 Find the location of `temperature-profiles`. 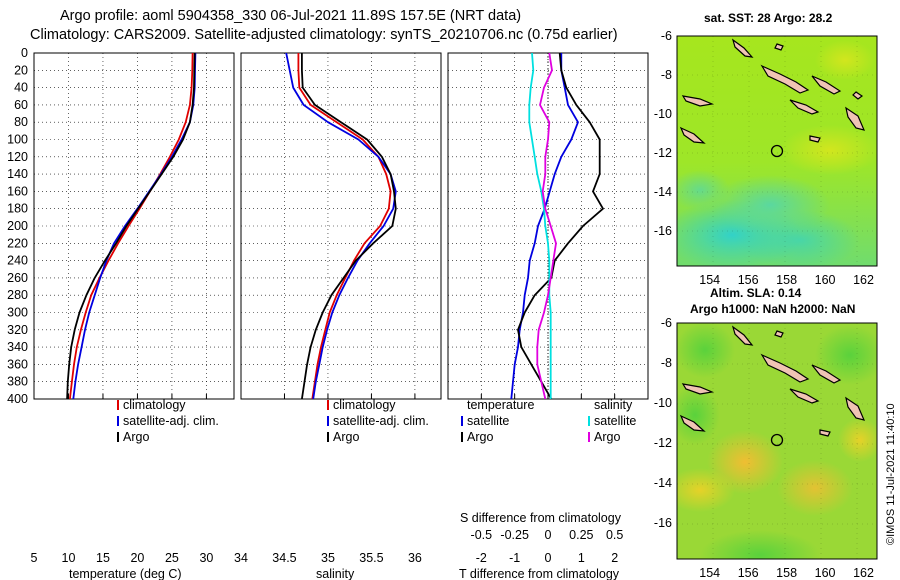

temperature-profiles is located at coordinates (131, 226).